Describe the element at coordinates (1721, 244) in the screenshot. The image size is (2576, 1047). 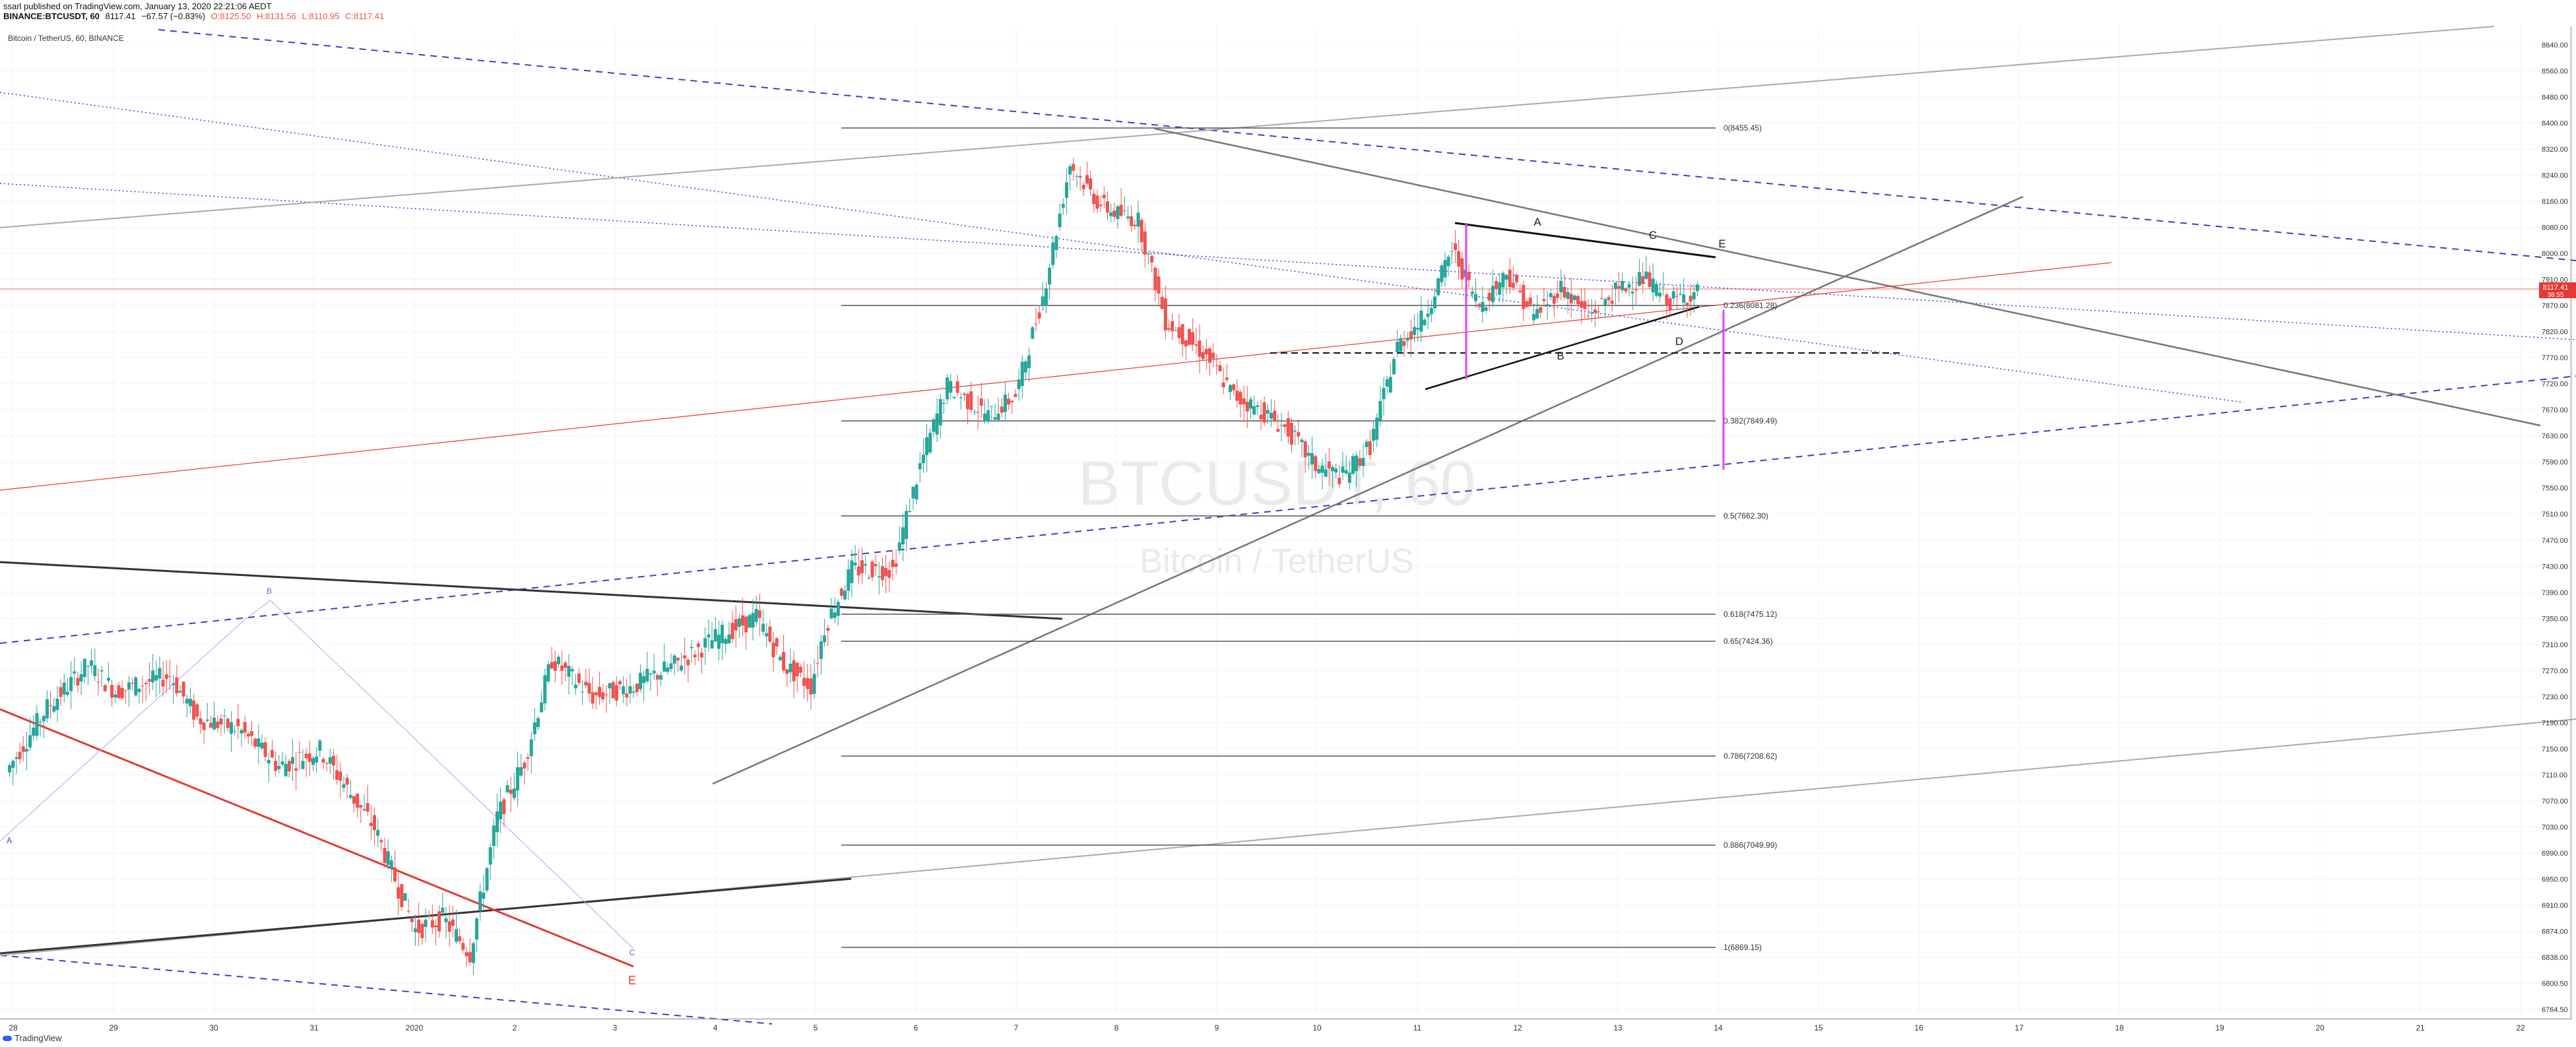
I see `wave-label-e: E` at that location.